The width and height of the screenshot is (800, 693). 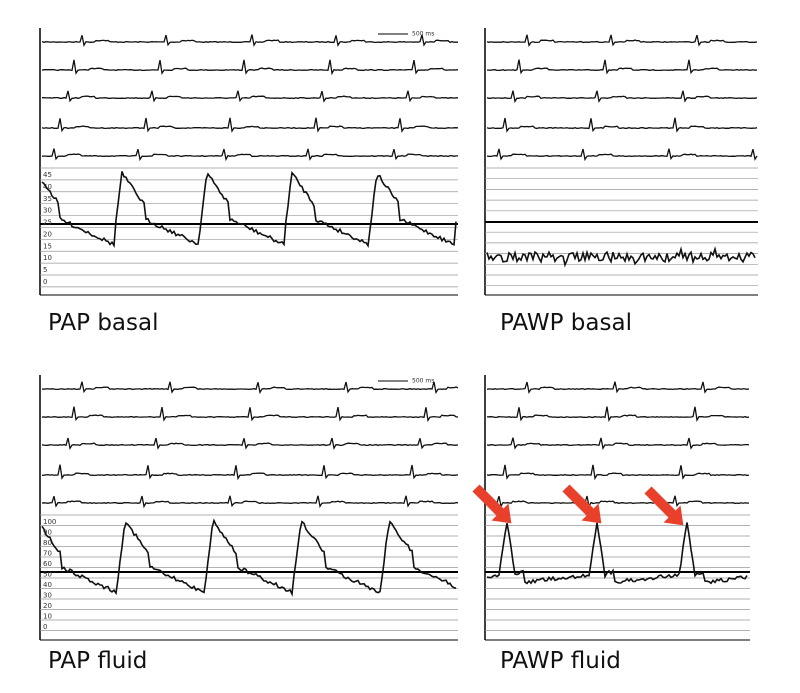 What do you see at coordinates (47, 246) in the screenshot?
I see `scale-label: 15` at bounding box center [47, 246].